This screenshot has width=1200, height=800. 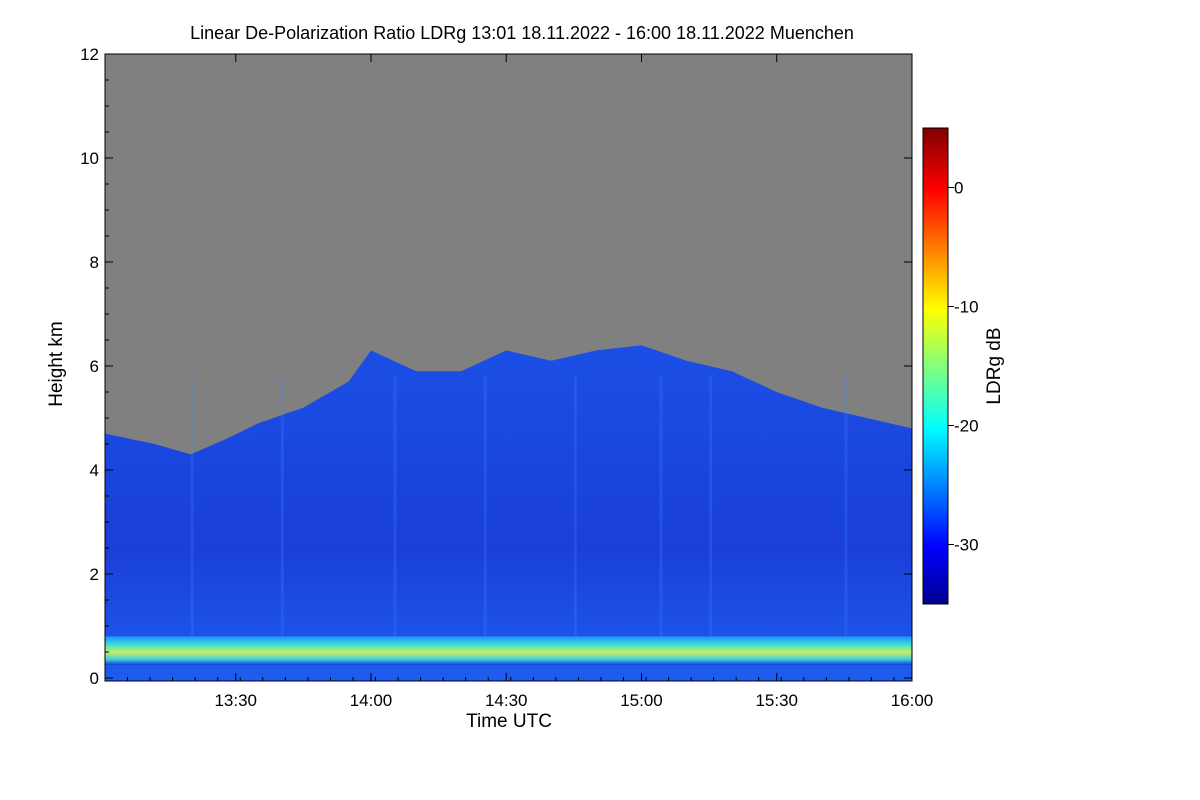 What do you see at coordinates (89, 54) in the screenshot?
I see `y-tick-label: 12` at bounding box center [89, 54].